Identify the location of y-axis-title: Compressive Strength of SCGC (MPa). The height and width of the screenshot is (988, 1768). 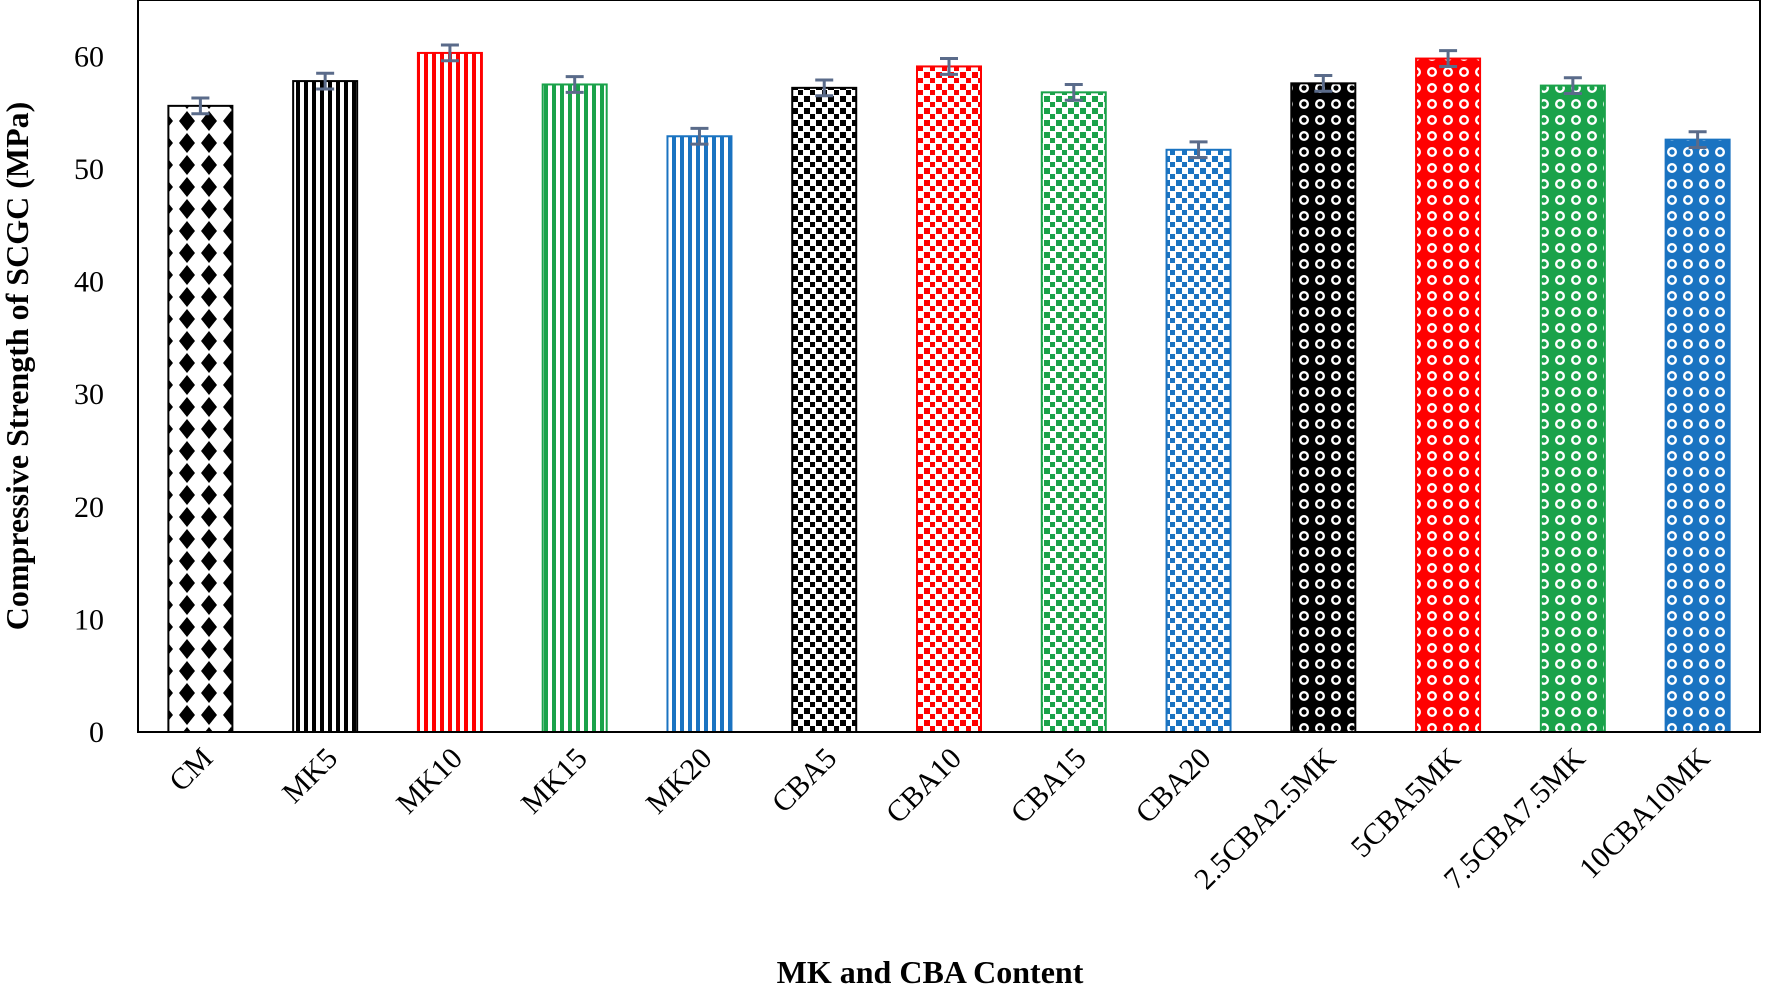
(17, 366).